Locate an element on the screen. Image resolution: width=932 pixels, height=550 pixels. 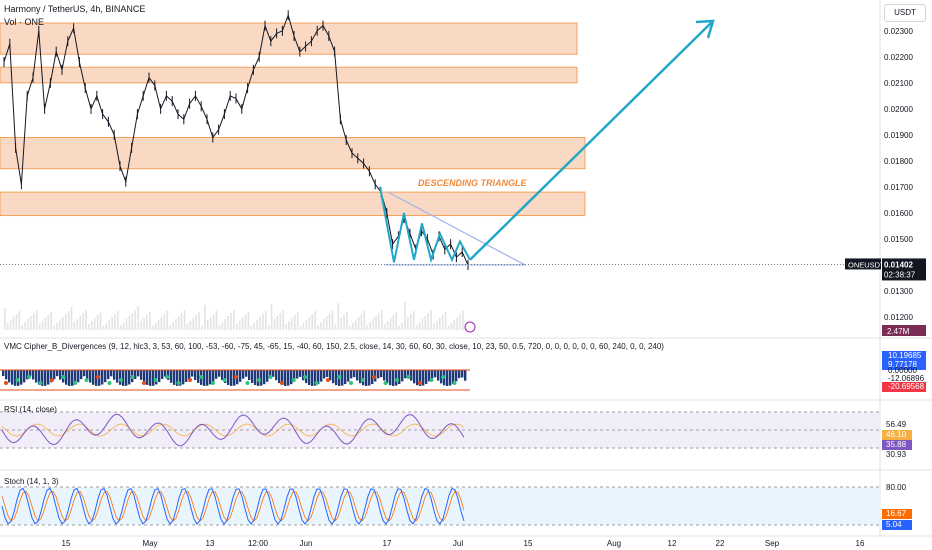
stoch-indicator-label: Stoch (14, 1, 3) is located at coordinates (31, 481).